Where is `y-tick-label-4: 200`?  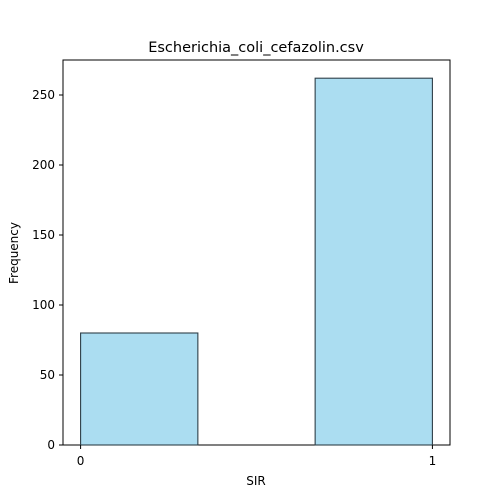
y-tick-label-4: 200 is located at coordinates (43, 165).